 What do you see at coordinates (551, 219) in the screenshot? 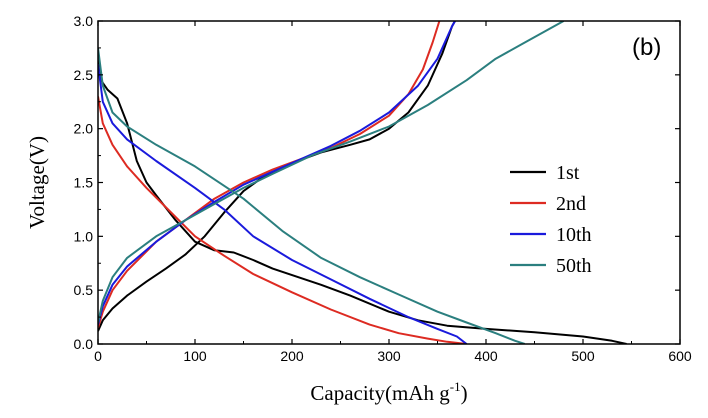
I see `legend: 1st 2nd 10th 50th` at bounding box center [551, 219].